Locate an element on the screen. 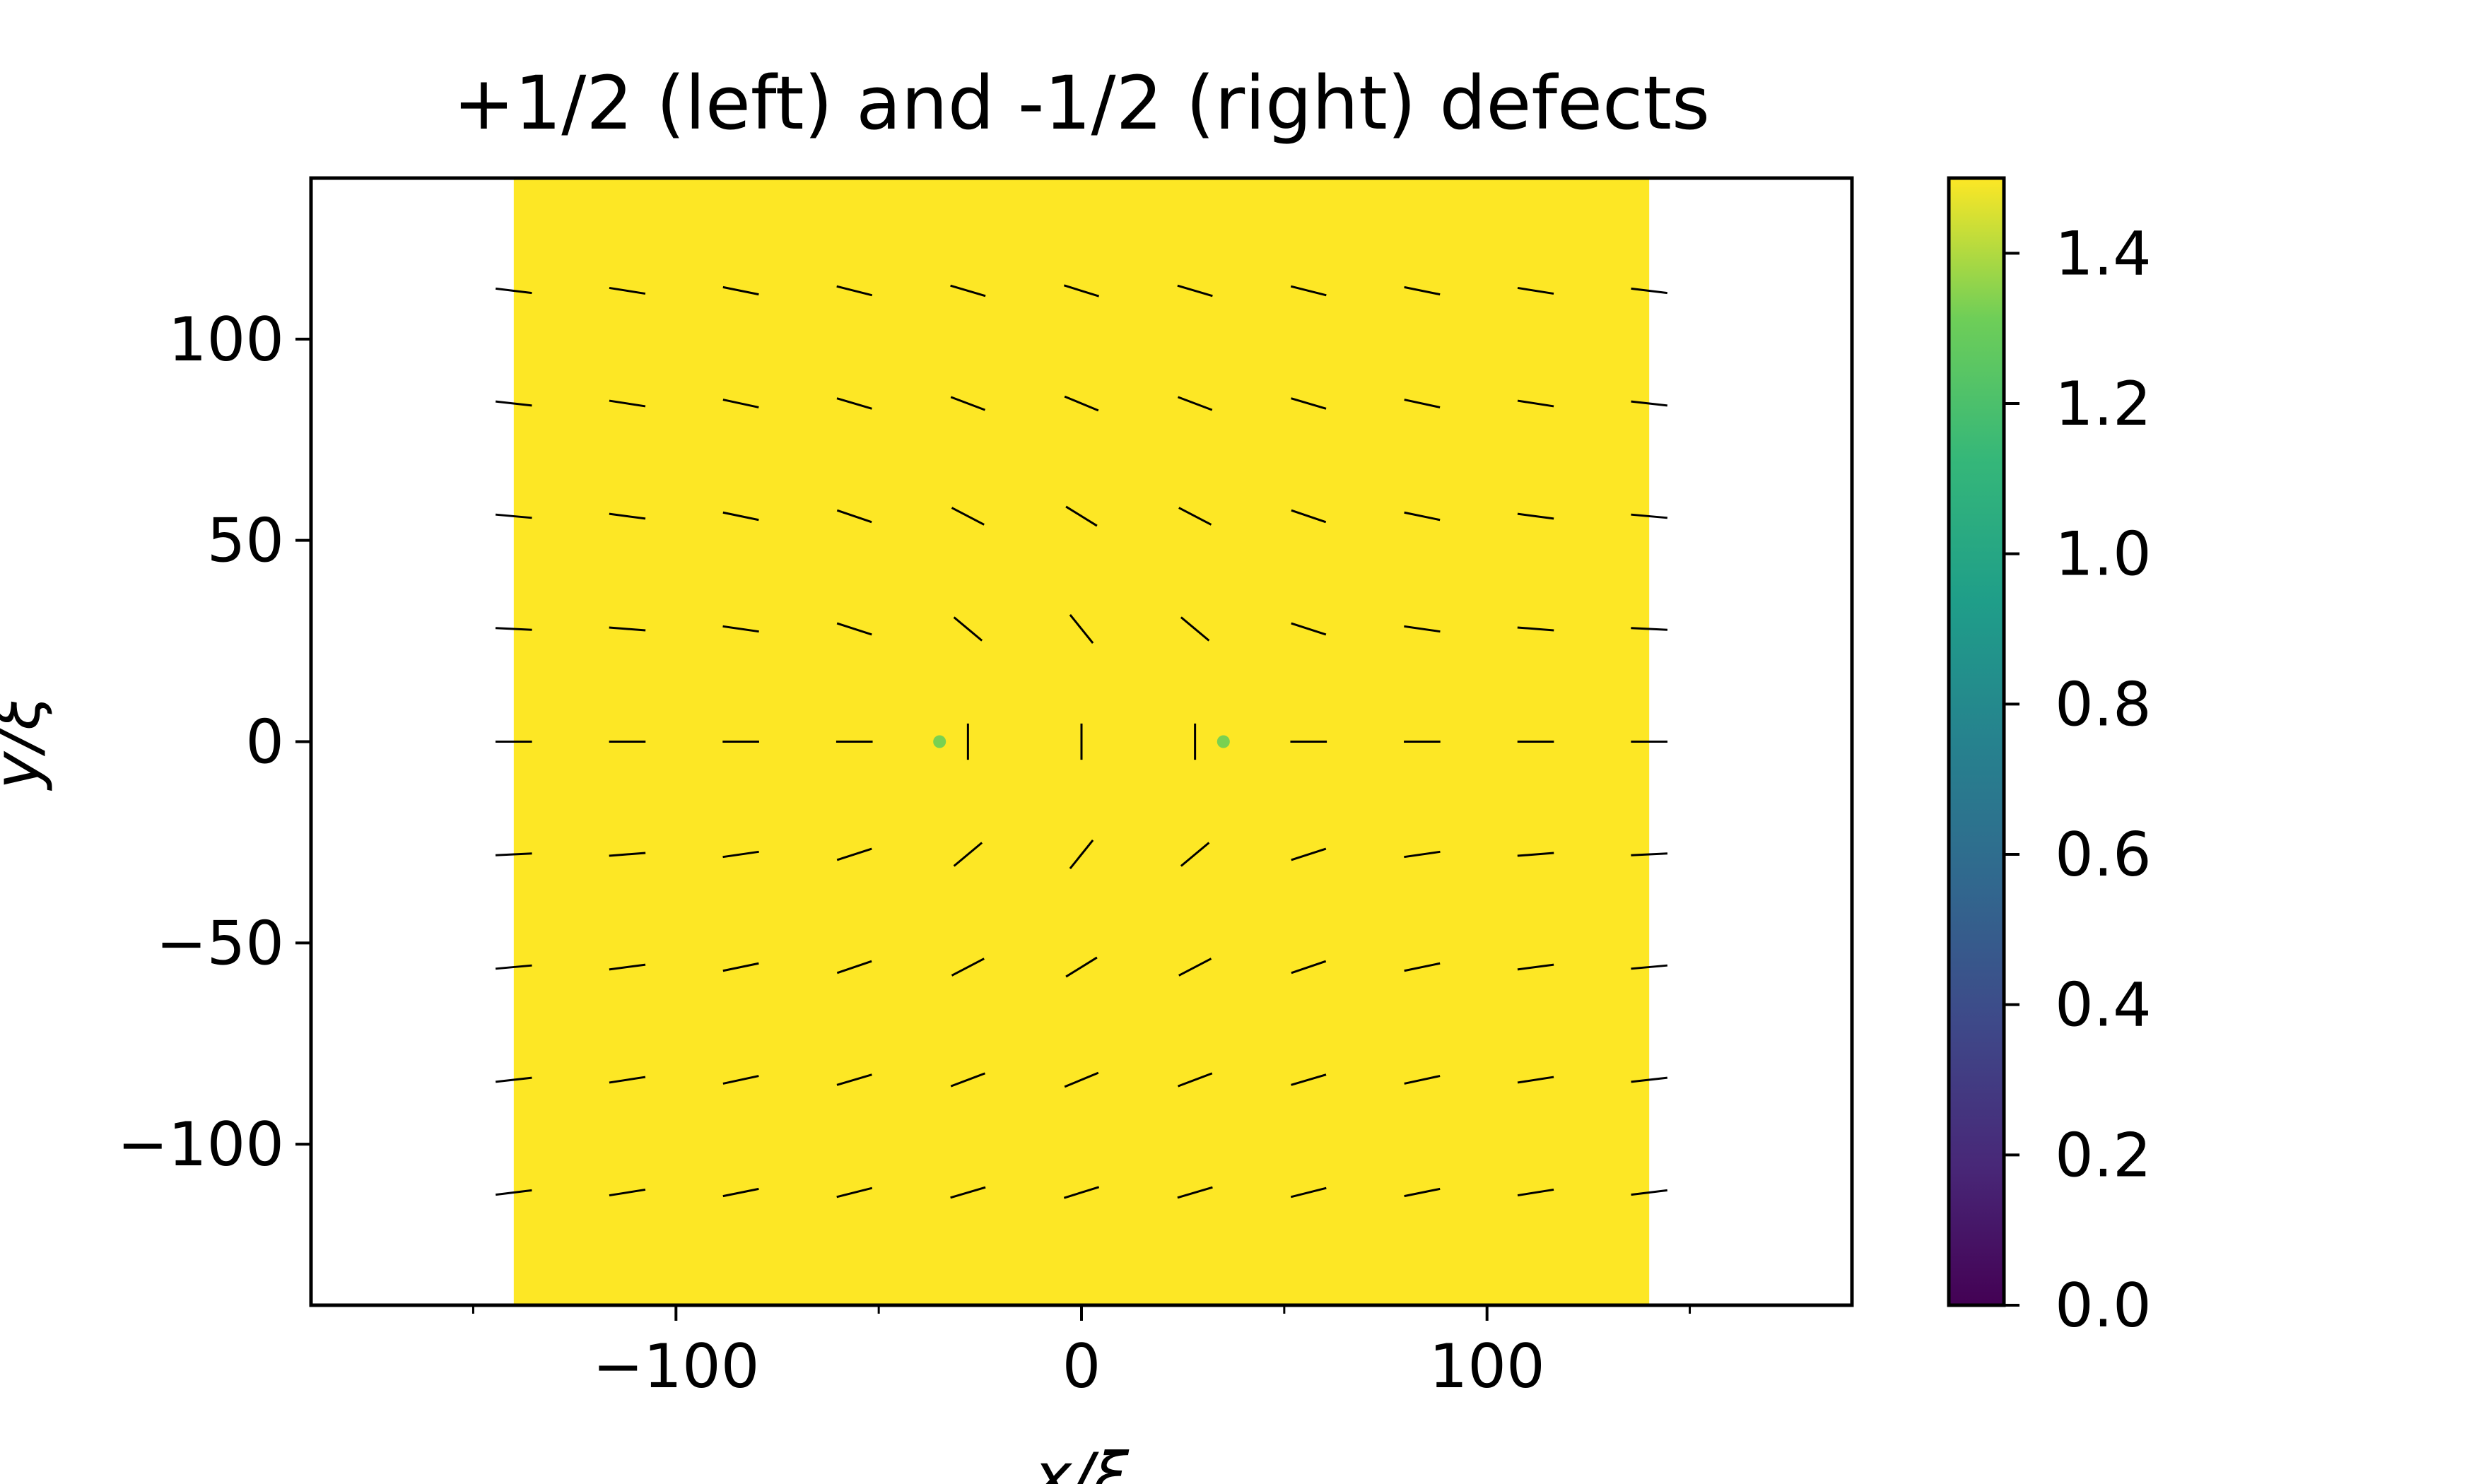 This screenshot has height=1484, width=2474. x-axis: −100 0 100 is located at coordinates (1081, 1353).